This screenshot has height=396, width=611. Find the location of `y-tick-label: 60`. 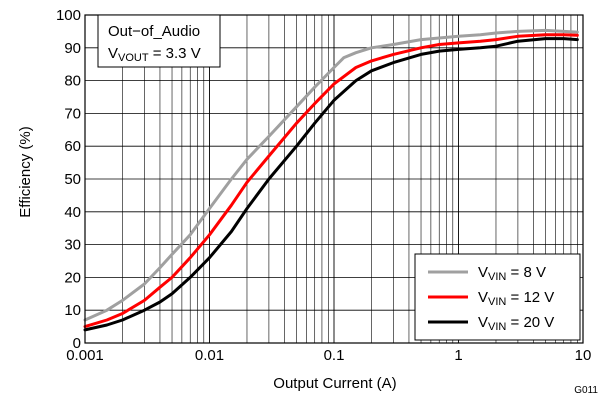

y-tick-label: 60 is located at coordinates (72, 146).